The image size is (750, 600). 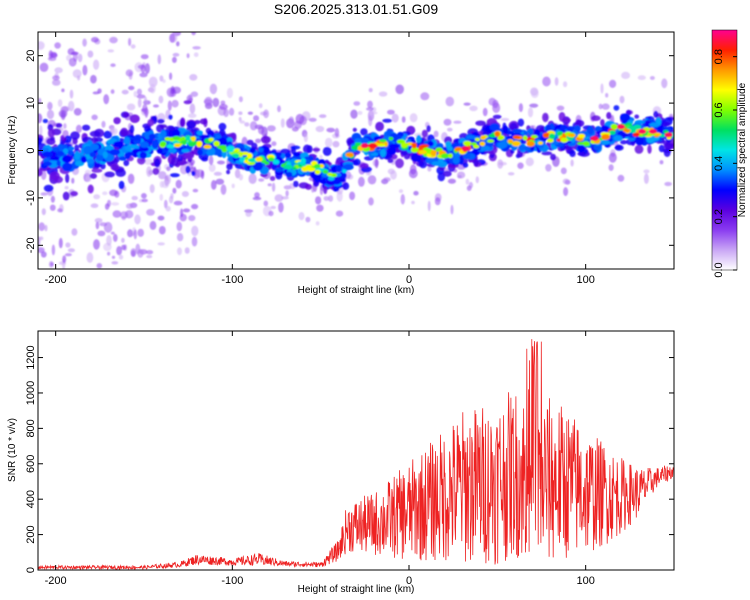 I want to click on x-tick-label: -100, so click(x=232, y=581).